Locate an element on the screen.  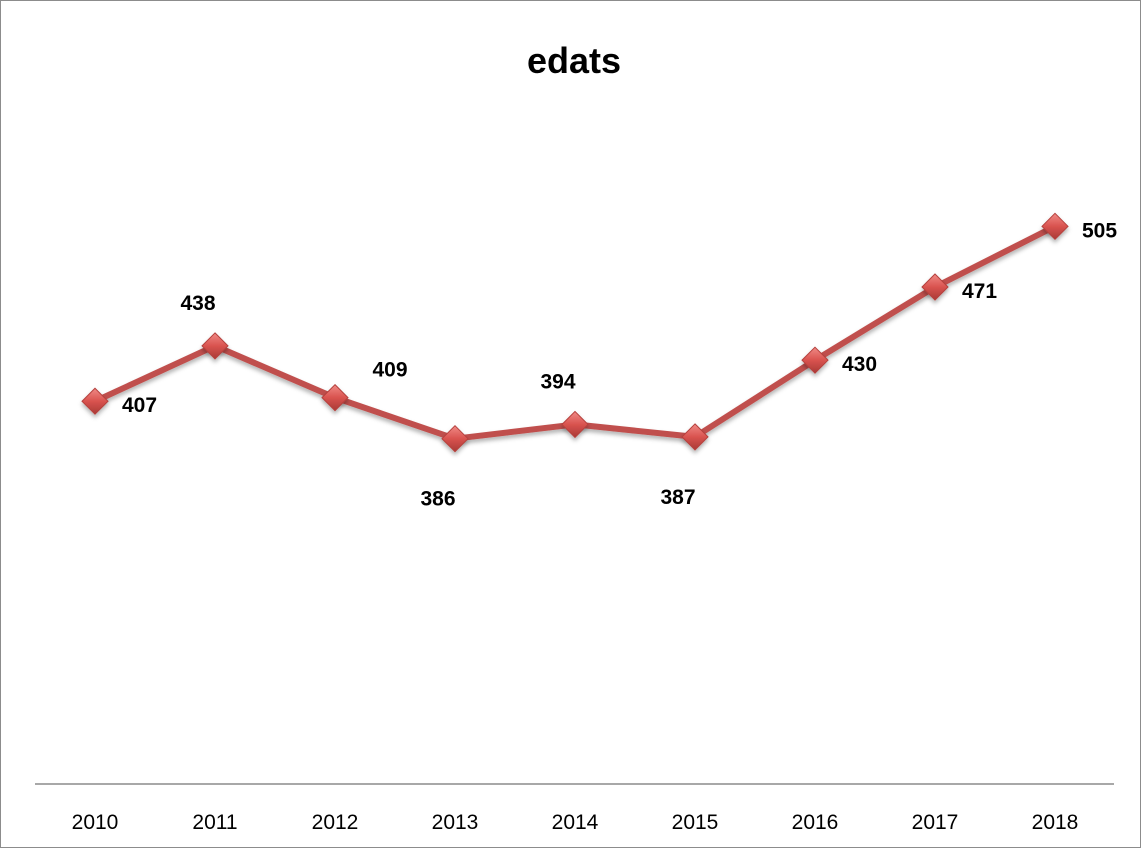
x-tick-label: 2011 is located at coordinates (214, 822).